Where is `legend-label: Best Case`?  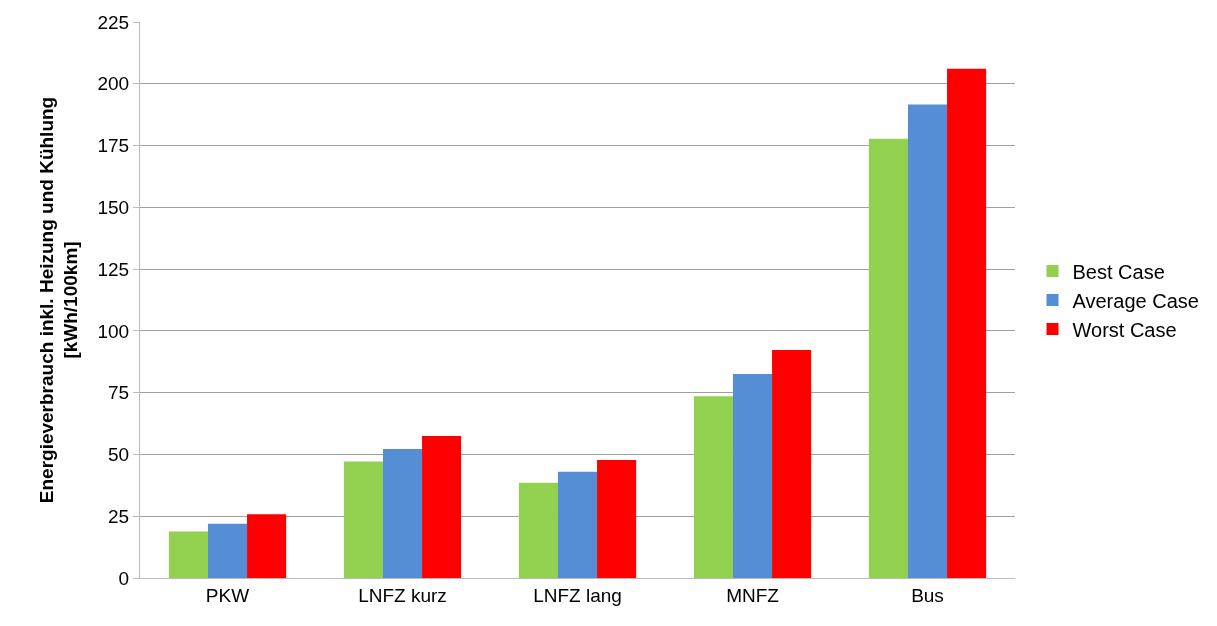 legend-label: Best Case is located at coordinates (1118, 271).